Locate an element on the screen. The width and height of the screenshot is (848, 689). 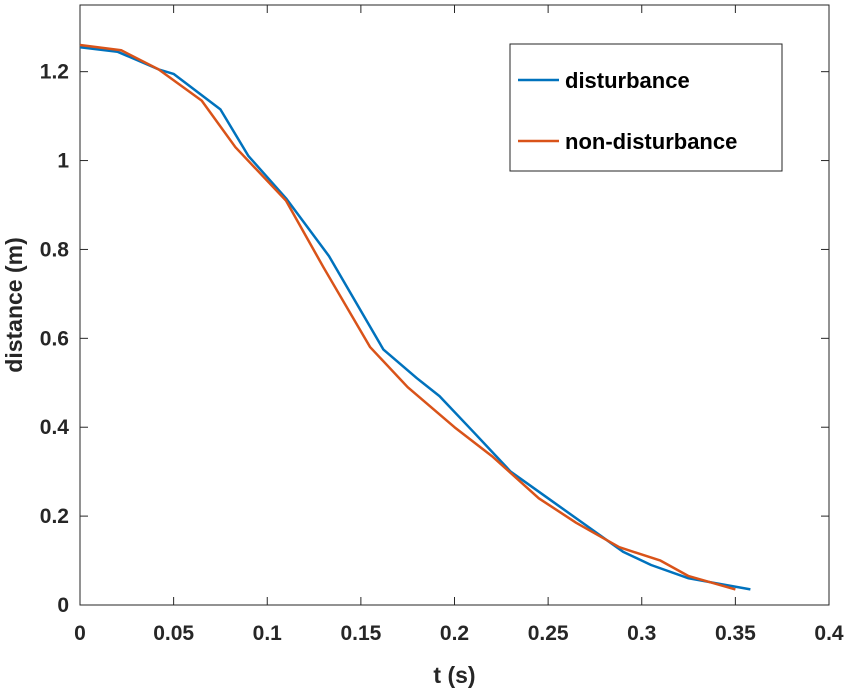
x-tick-label: 0.2 is located at coordinates (454, 633).